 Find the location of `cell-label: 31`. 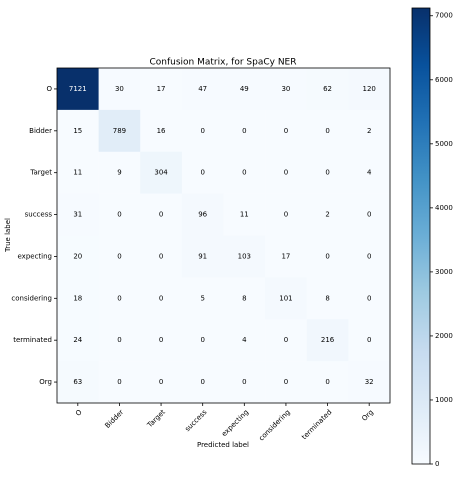

cell-label: 31 is located at coordinates (77, 215).